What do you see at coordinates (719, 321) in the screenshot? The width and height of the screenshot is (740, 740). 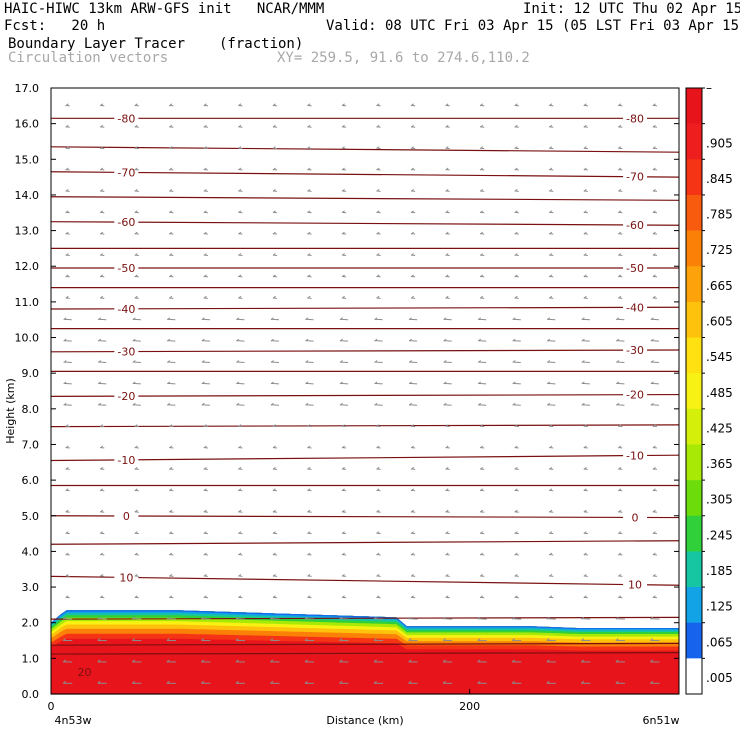 I see `colorbar-label: .605` at bounding box center [719, 321].